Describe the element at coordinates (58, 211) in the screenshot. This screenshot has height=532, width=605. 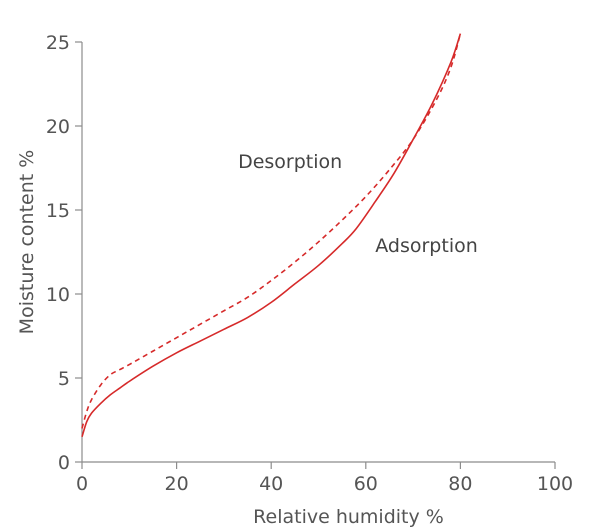
I see `y-tick-label: 15` at that location.